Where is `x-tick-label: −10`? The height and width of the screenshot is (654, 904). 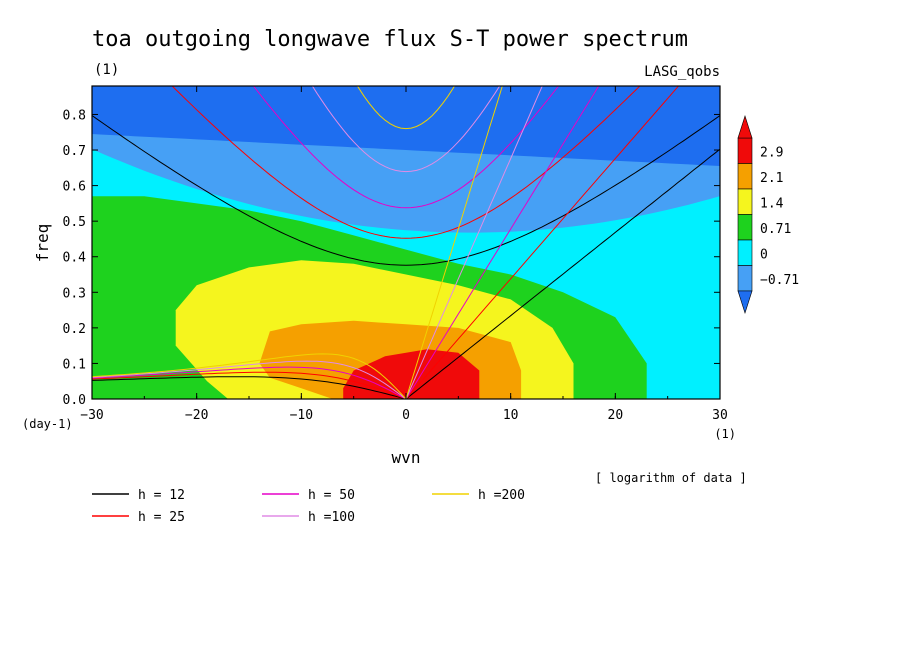
x-tick-label: −10 is located at coordinates (301, 415).